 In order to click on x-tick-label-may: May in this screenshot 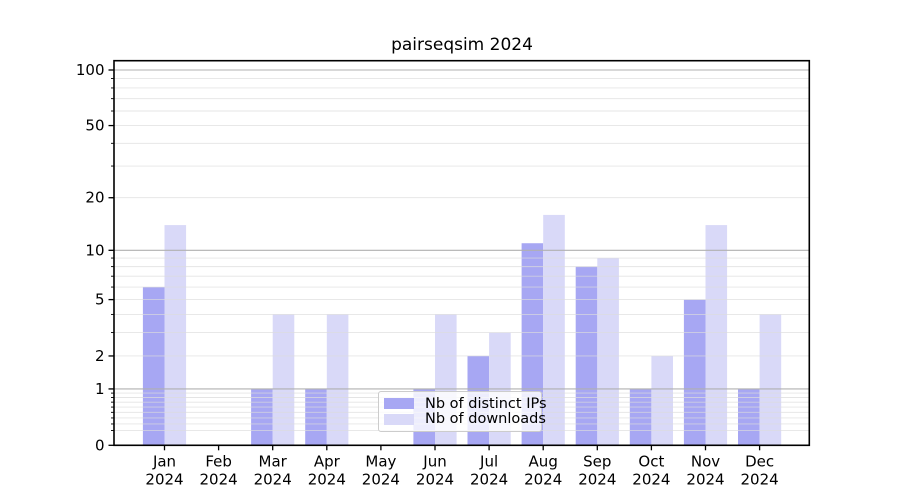, I will do `click(380, 462)`.